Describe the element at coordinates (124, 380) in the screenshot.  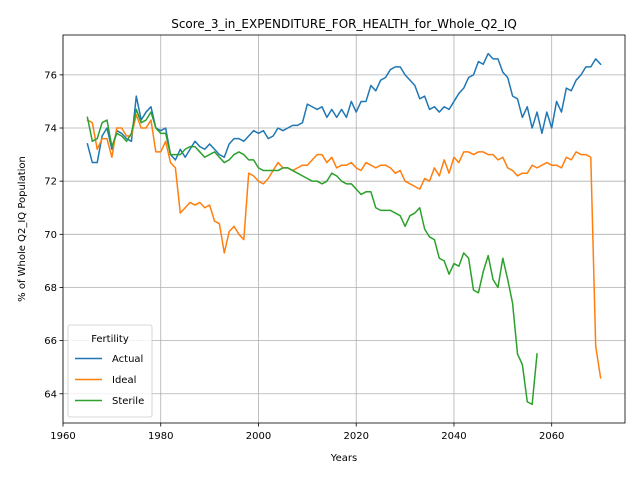
I see `legend-label-ideal: Ideal` at that location.